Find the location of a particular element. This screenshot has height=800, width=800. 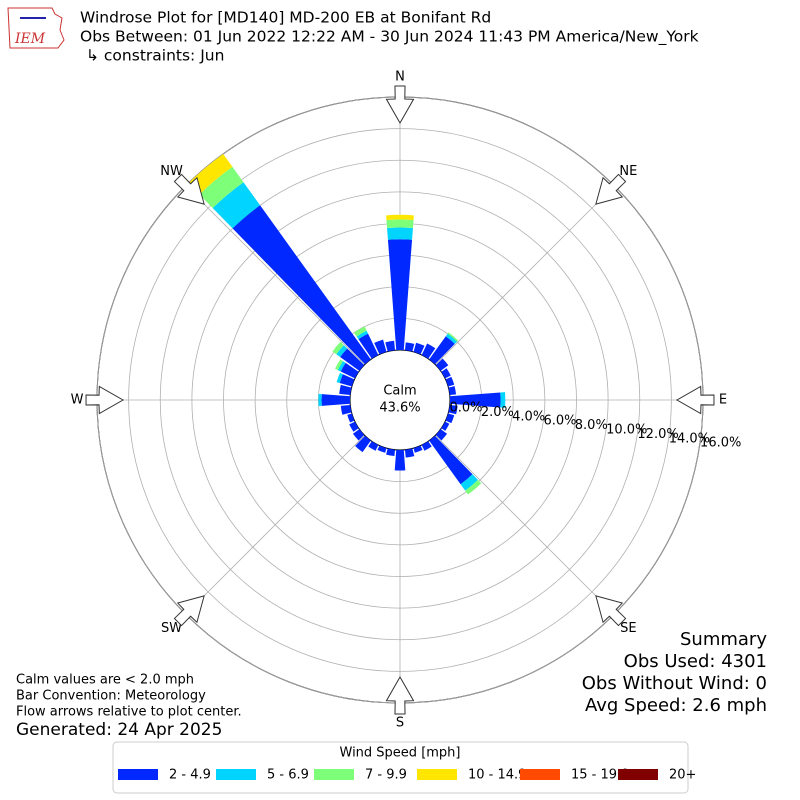

r-tick-label: 10.0% is located at coordinates (626, 429).